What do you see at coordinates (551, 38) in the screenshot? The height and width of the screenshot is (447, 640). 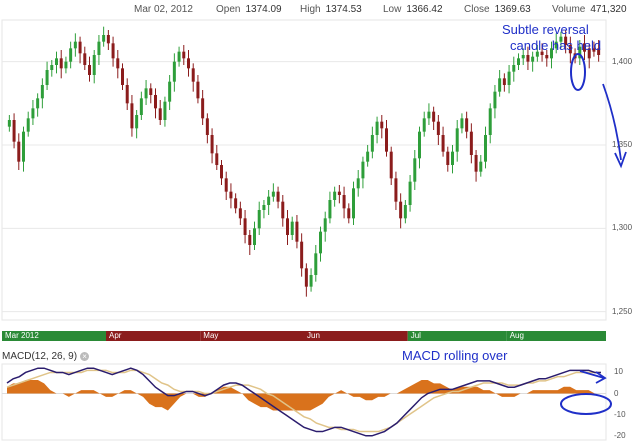 I see `reversal-annotation: Subtle reversal candle has held` at bounding box center [551, 38].